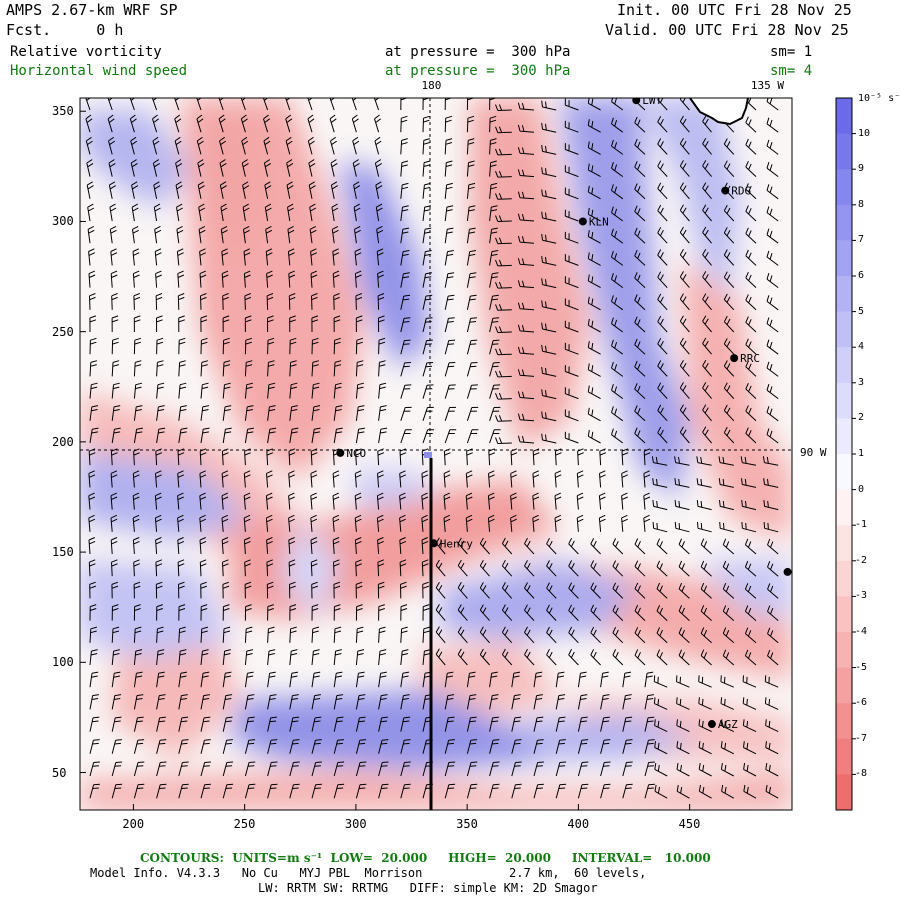  Describe the element at coordinates (456, 543) in the screenshot. I see `station-label: Henry` at that location.